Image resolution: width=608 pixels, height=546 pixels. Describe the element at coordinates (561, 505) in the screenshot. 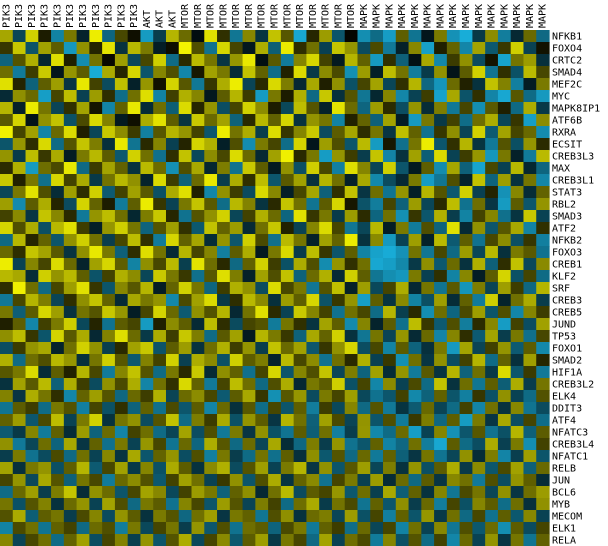

I see `row-label: MYB` at that location.